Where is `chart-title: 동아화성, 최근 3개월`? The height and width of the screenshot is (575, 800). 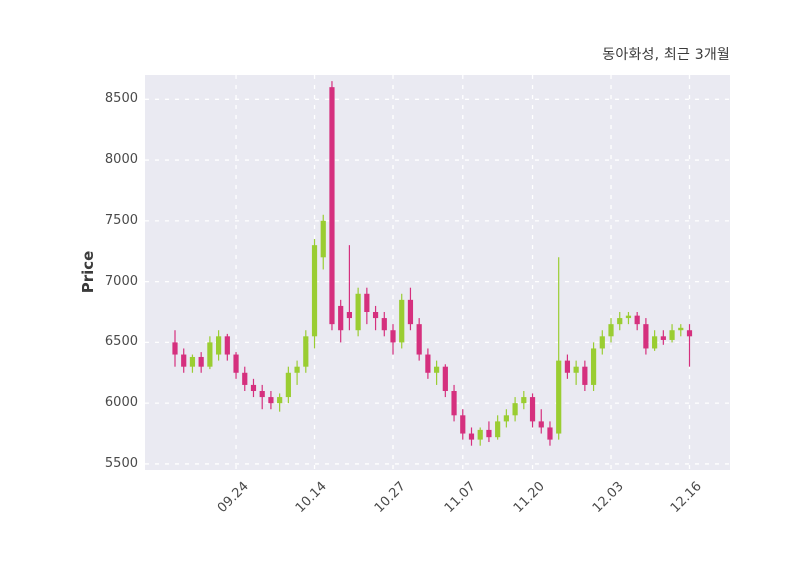
chart-title: 동아화성, 최근 3개월 is located at coordinates (666, 55).